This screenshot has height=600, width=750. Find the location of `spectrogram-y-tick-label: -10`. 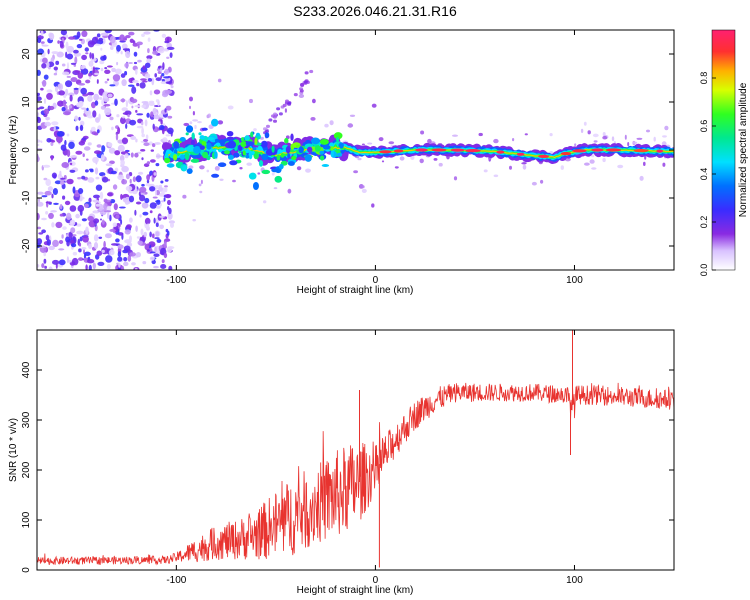

spectrogram-y-tick-label: -10 is located at coordinates (26, 197).